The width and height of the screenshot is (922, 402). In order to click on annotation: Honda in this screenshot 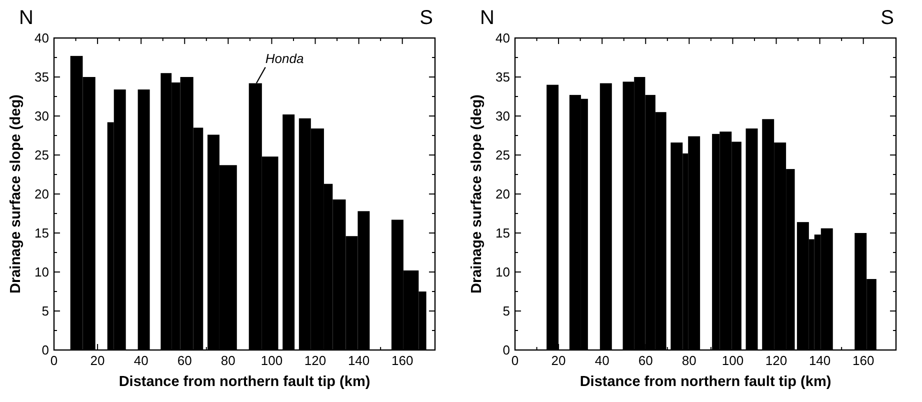, I will do `click(284, 58)`.